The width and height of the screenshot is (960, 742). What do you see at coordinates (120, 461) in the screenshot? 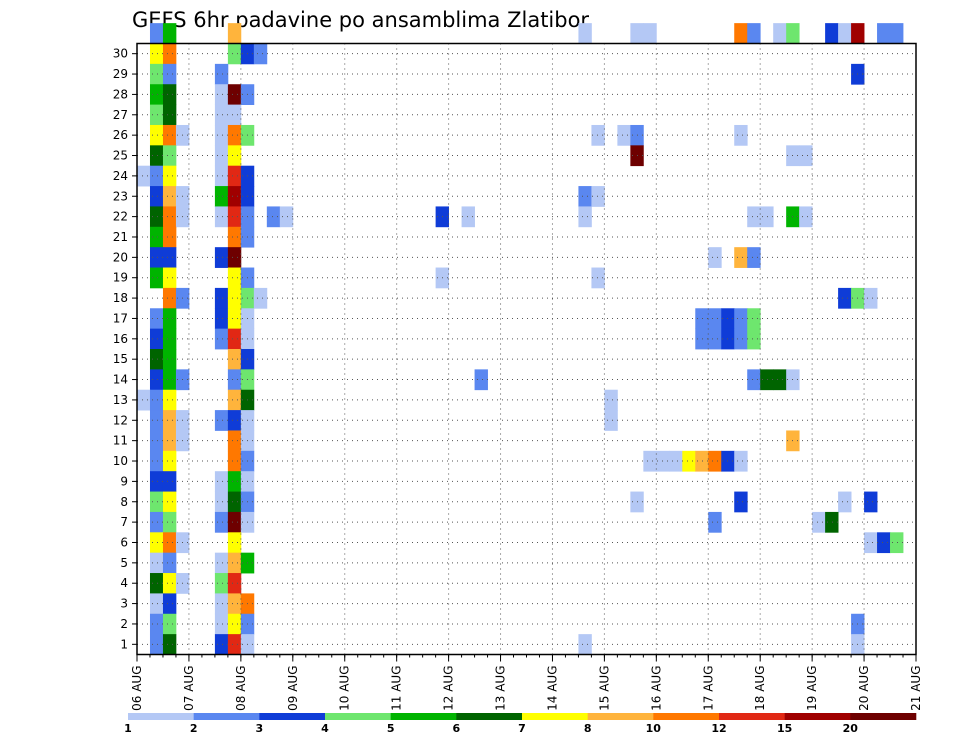
I see `y-tick-label: 10` at bounding box center [120, 461].